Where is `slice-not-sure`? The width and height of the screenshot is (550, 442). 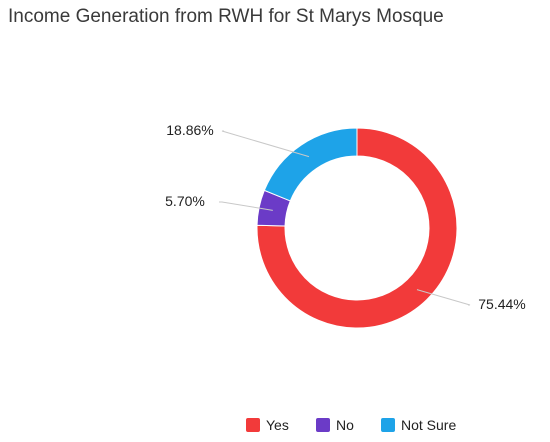
slice-not-sure is located at coordinates (310, 164).